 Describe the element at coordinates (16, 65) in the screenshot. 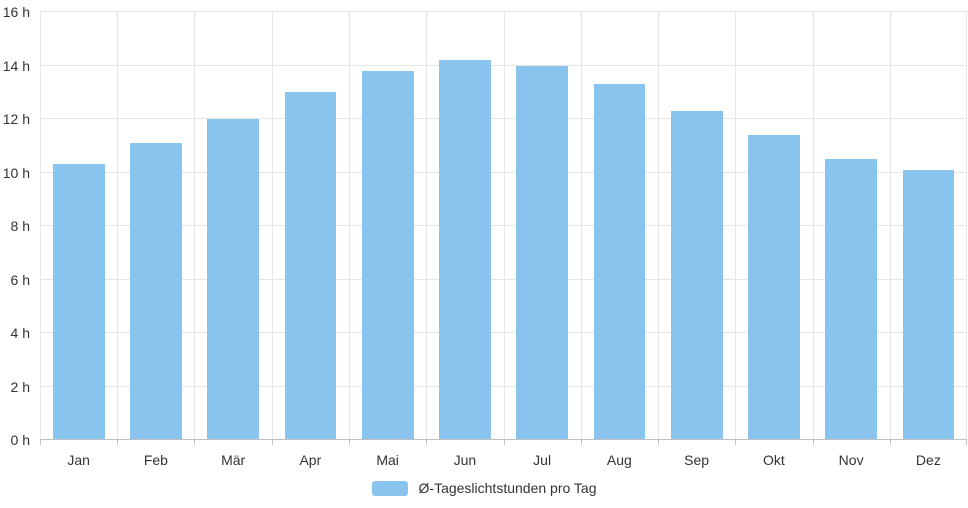

I see `y-axis-label: 14 h` at that location.